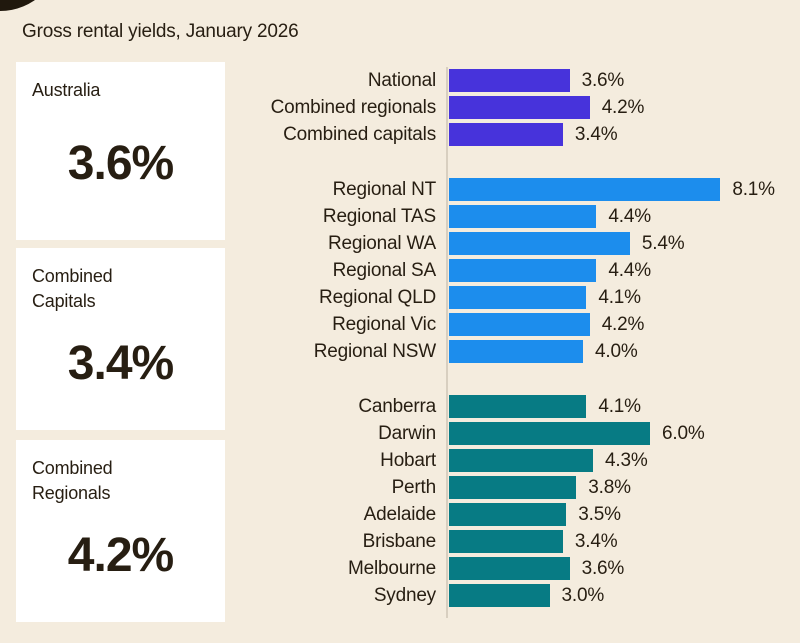 This screenshot has width=800, height=643. Describe the element at coordinates (353, 107) in the screenshot. I see `bar-category-label: Combined regionals` at that location.